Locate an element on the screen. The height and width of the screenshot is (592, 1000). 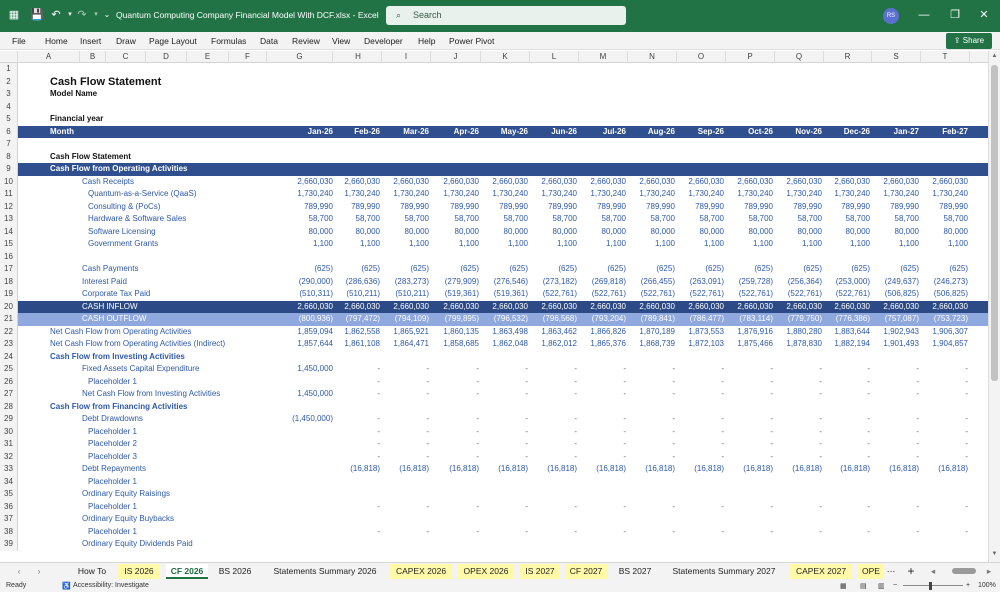
value-cell: (510,311) is located at coordinates (316, 293).